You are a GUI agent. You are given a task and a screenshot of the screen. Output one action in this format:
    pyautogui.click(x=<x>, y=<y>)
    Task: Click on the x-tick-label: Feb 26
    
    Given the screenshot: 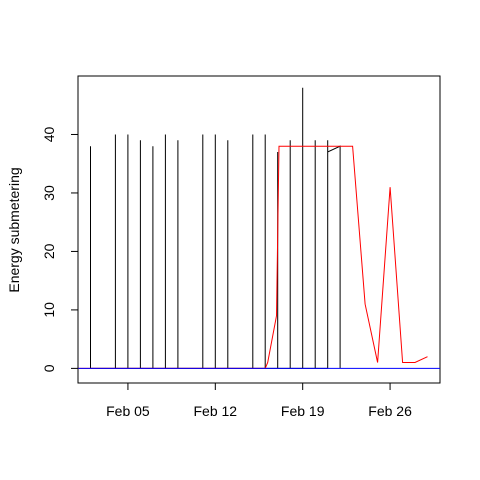 What is the action you would take?
    pyautogui.click(x=390, y=411)
    